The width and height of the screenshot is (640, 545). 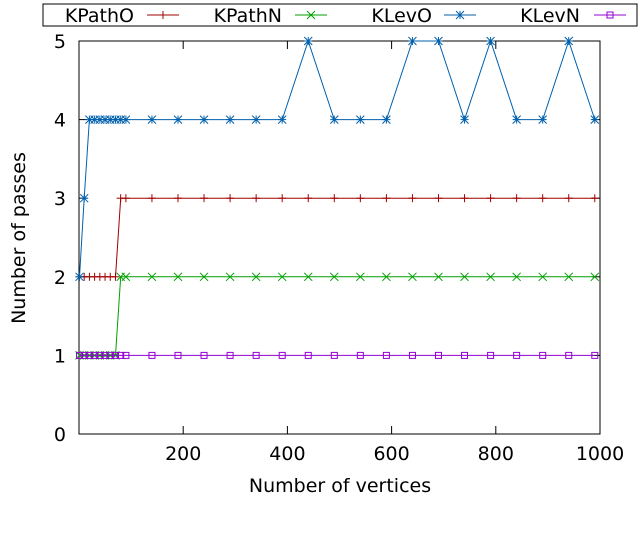 I want to click on series-KPathO, so click(x=337, y=237).